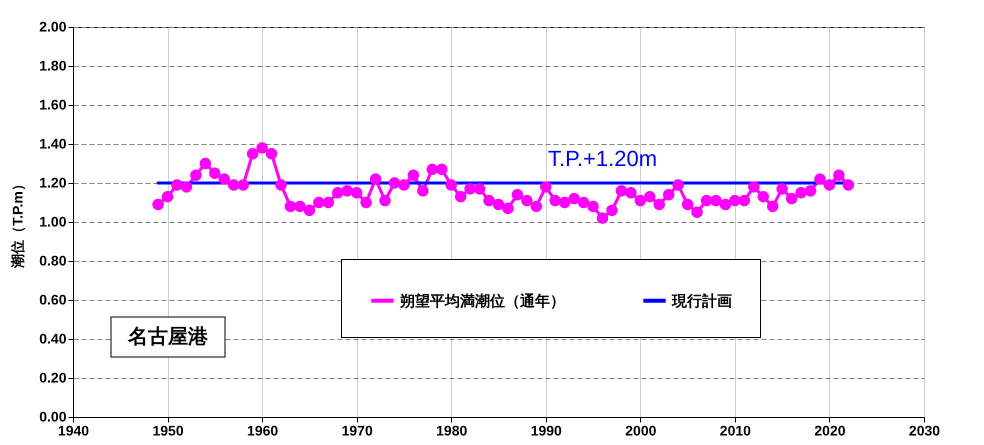  Describe the element at coordinates (830, 430) in the screenshot. I see `x-tick-label: 2020` at that location.